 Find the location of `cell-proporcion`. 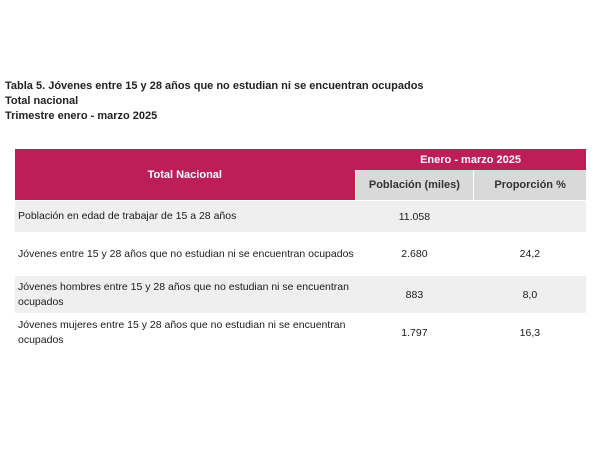

cell-proporcion is located at coordinates (529, 216).